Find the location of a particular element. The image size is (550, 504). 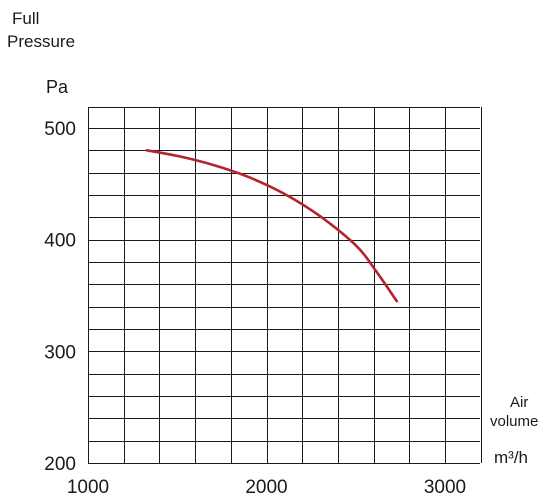

y-tick-label: 300 is located at coordinates (60, 352).